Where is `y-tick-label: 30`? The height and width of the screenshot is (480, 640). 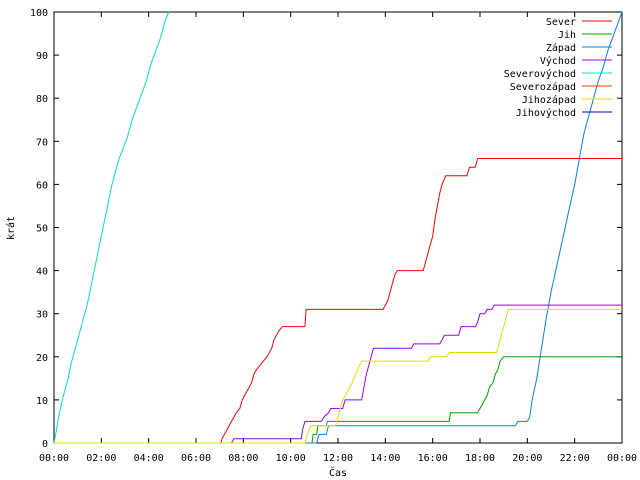
y-tick-label: 30 is located at coordinates (42, 315).